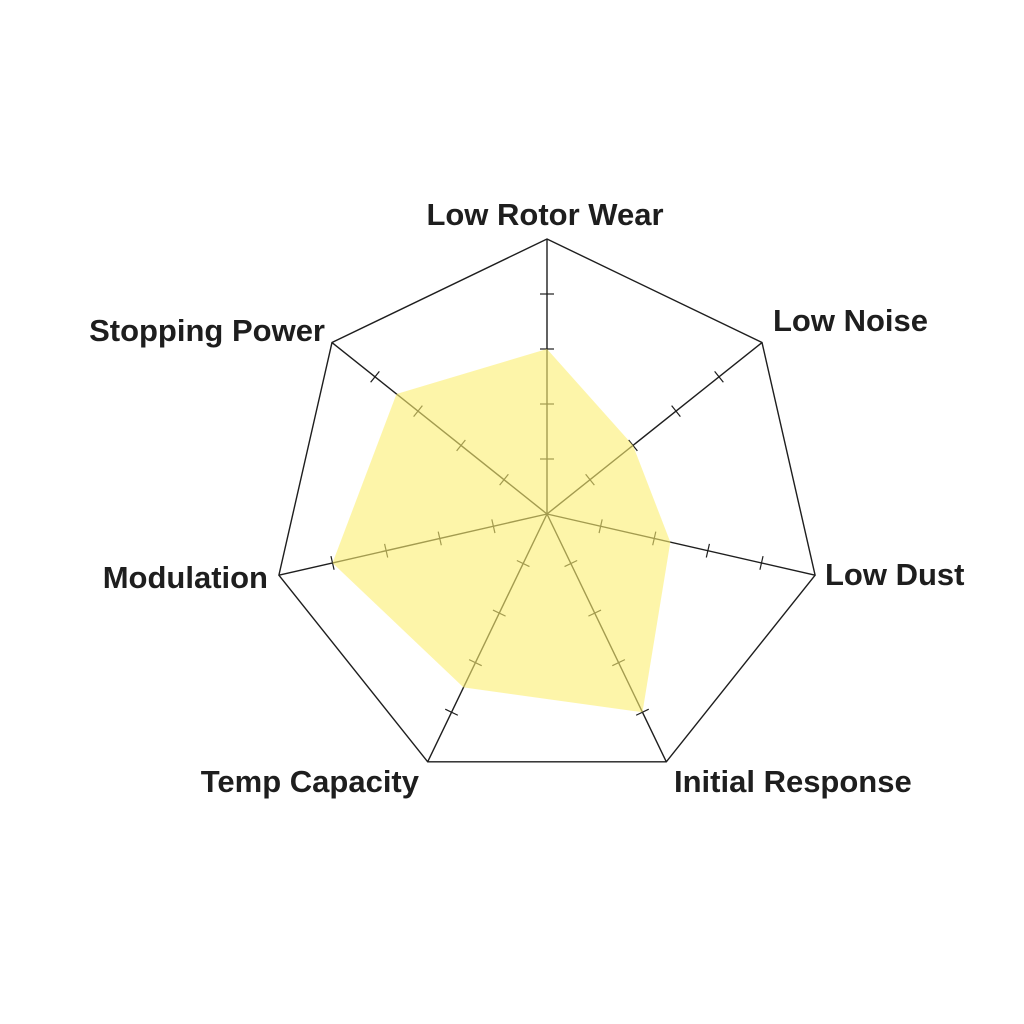 The image size is (1024, 1024). I want to click on series-area, so click(501, 531).